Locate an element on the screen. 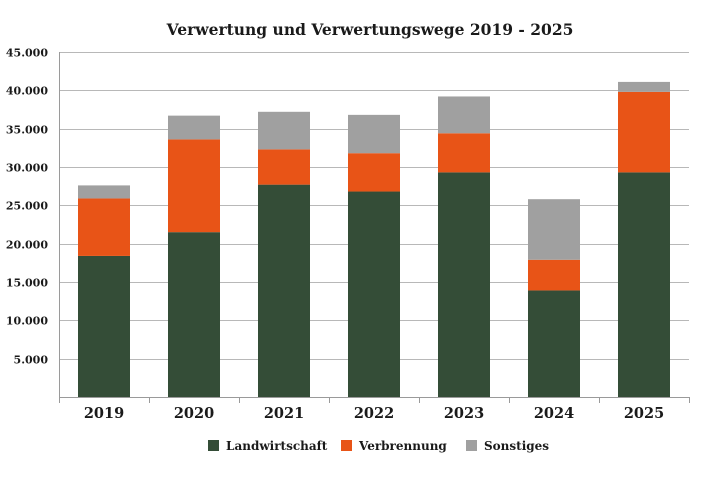 Image resolution: width=720 pixels, height=485 pixels. legend-label-verbrennung: Verbrennung is located at coordinates (402, 446).